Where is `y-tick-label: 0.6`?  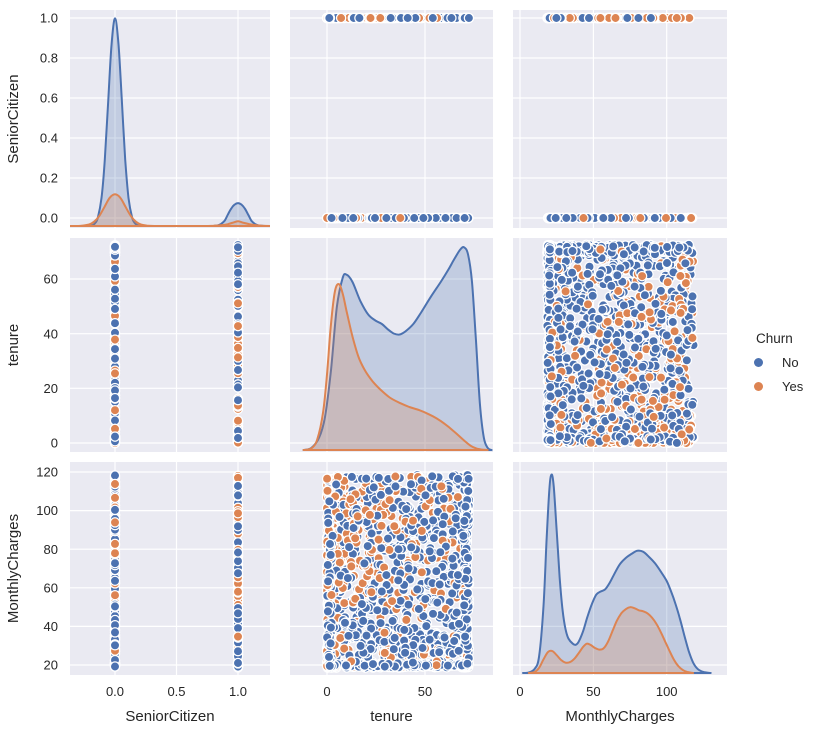
y-tick-label: 0.6 is located at coordinates (49, 98).